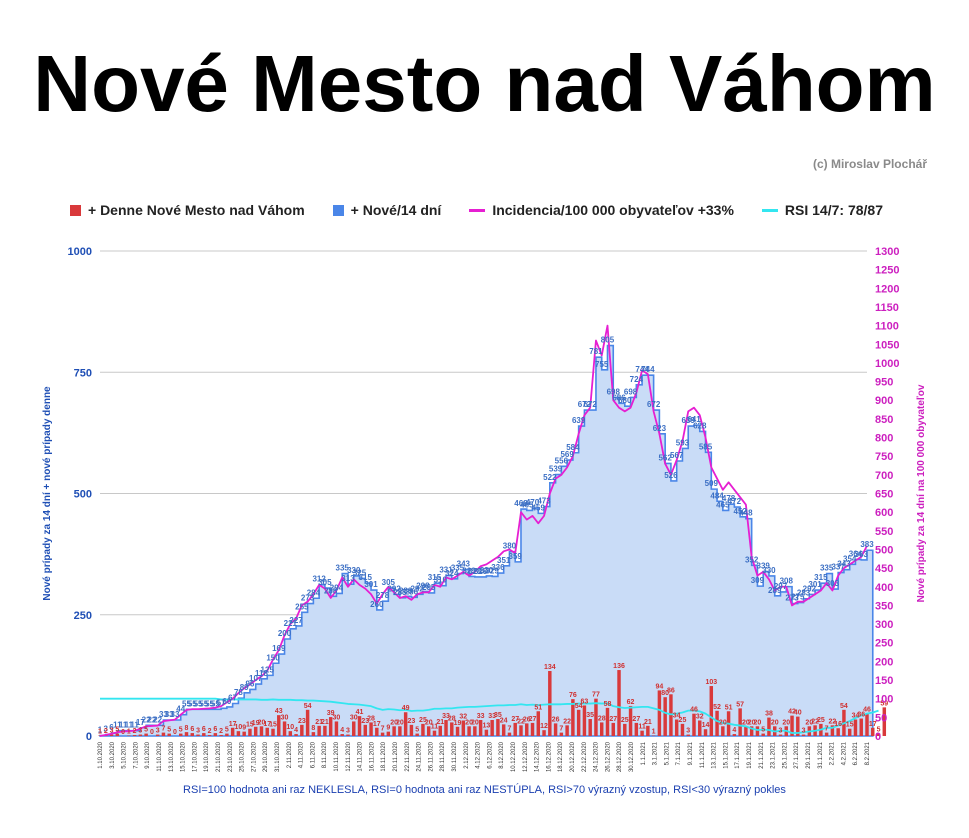 The height and width of the screenshot is (838, 969). I want to click on fourteen-day-label: 67, so click(232, 698).